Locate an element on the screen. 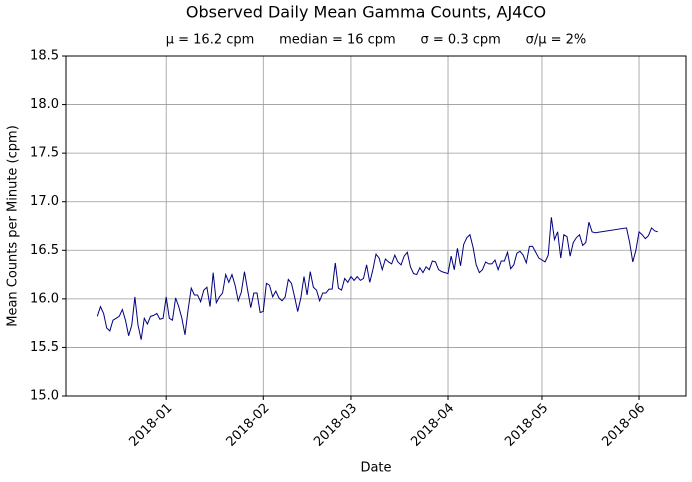 The width and height of the screenshot is (692, 482). y-tick-label: 16.5 is located at coordinates (44, 250).